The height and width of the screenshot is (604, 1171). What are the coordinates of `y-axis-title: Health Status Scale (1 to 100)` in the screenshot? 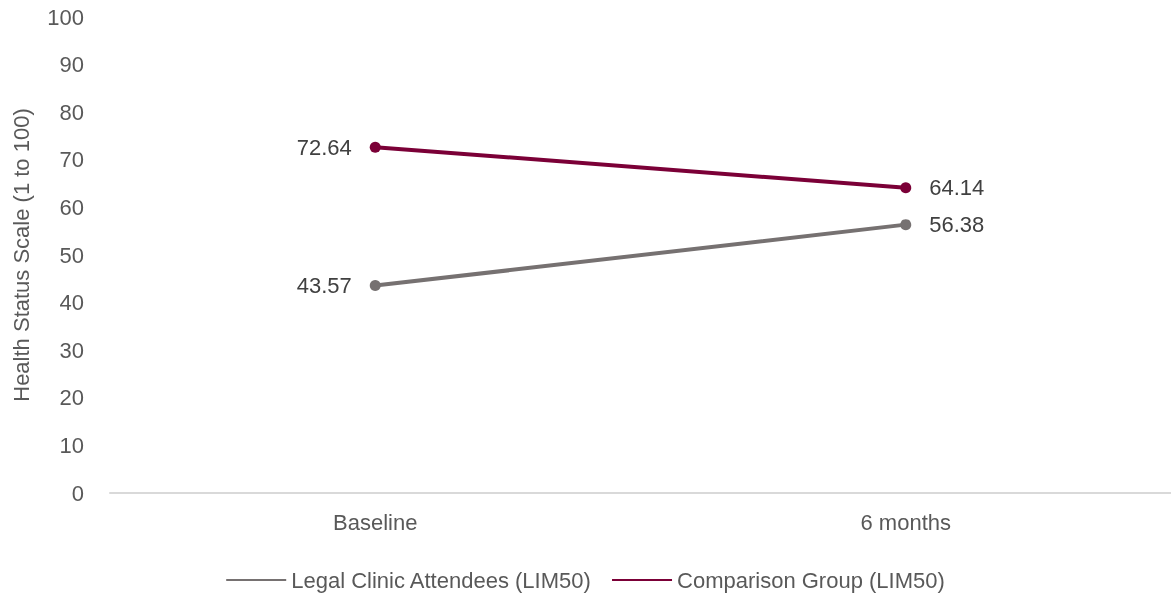 It's located at (21, 255).